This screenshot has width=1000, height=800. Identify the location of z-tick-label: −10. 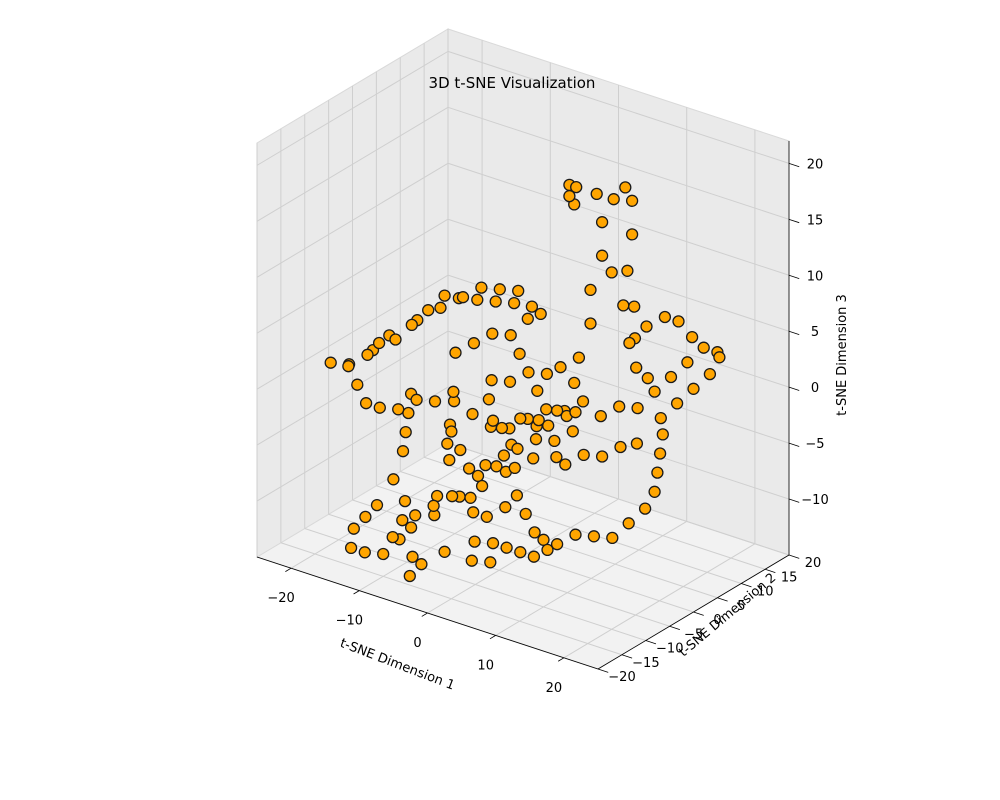
(814, 500).